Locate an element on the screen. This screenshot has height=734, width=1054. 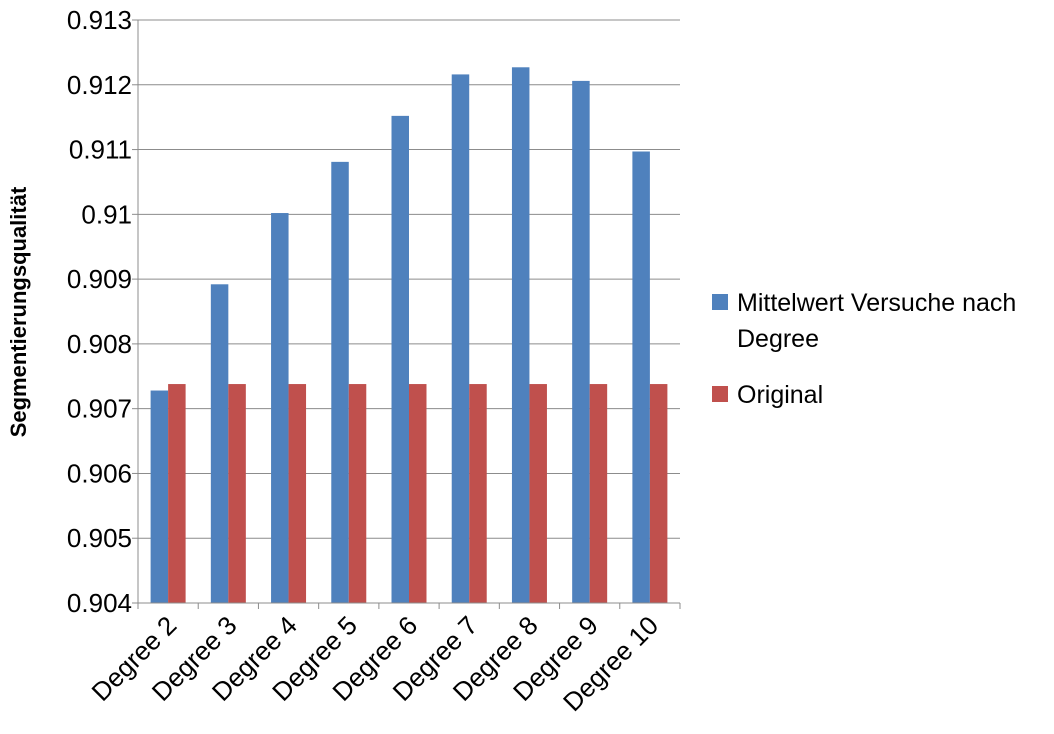
legend: Mittelwert Versuche nach Degree Original is located at coordinates (864, 349).